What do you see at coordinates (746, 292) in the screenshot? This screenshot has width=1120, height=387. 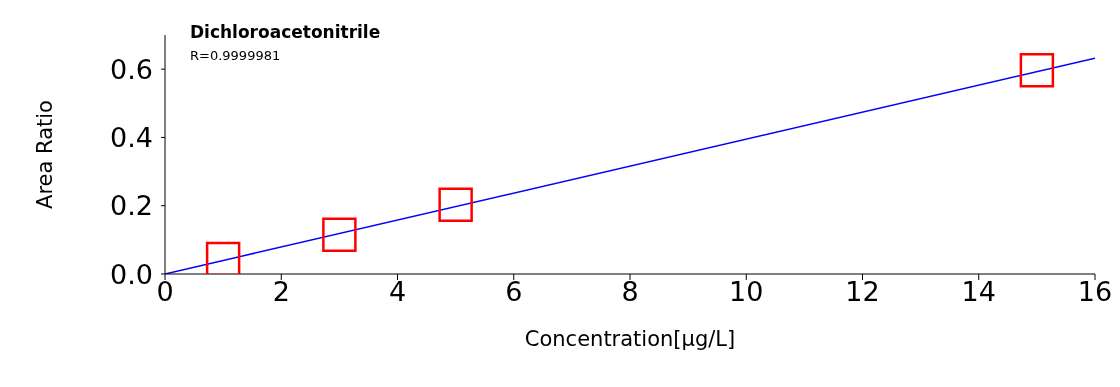 I see `x-tick-label: 10` at bounding box center [746, 292].